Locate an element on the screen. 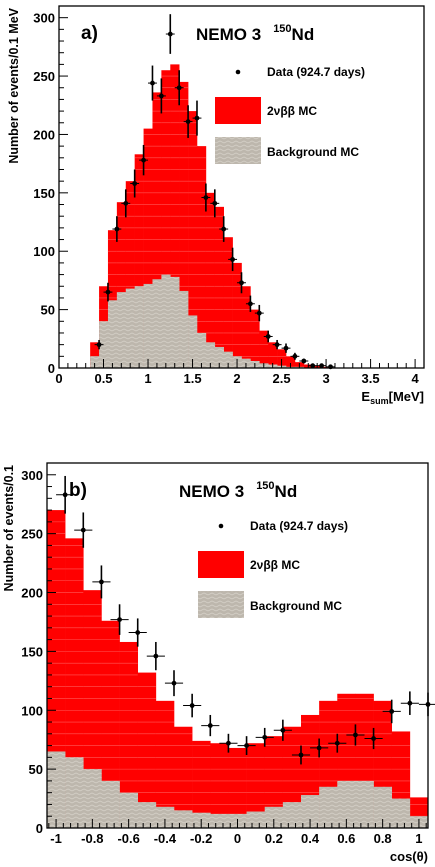 The width and height of the screenshot is (435, 867). x-tick-label: 3 is located at coordinates (325, 378).